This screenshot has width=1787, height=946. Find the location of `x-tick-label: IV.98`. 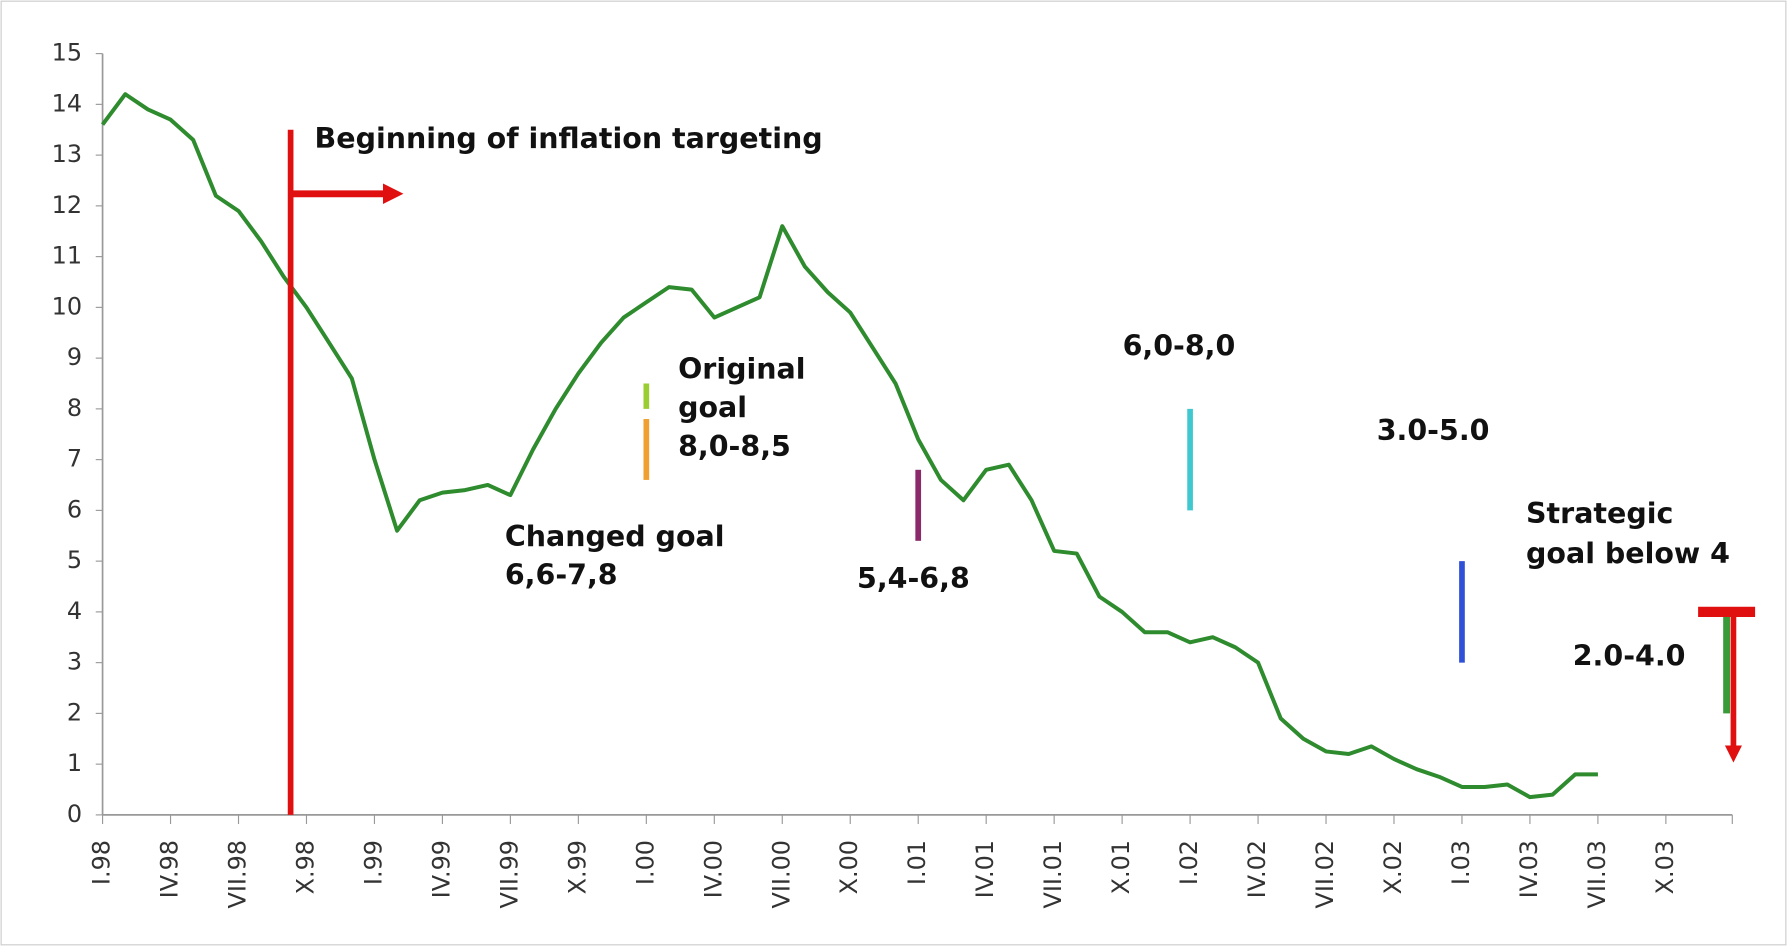

x-tick-label: IV.98 is located at coordinates (170, 869).